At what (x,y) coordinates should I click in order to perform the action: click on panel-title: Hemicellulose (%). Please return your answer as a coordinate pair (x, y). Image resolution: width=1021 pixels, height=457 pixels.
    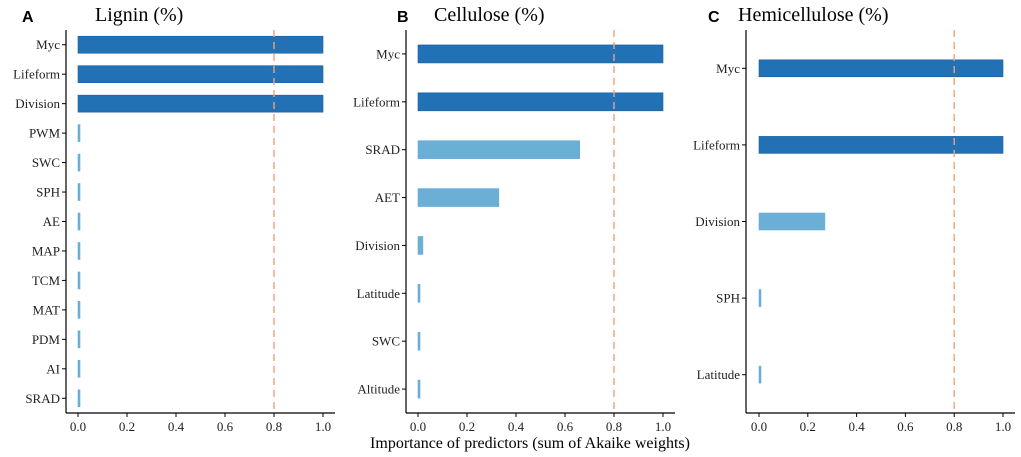
    Looking at the image, I should click on (813, 15).